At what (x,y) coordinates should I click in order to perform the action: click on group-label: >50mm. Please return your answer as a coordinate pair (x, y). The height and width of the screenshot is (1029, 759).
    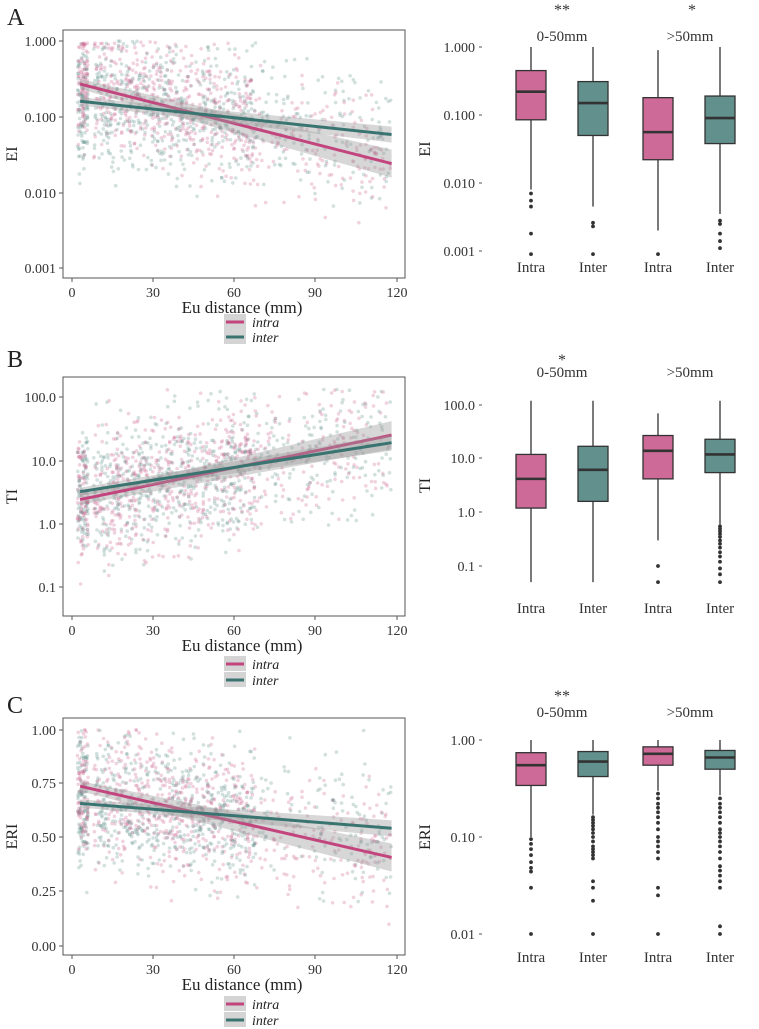
    Looking at the image, I should click on (690, 713).